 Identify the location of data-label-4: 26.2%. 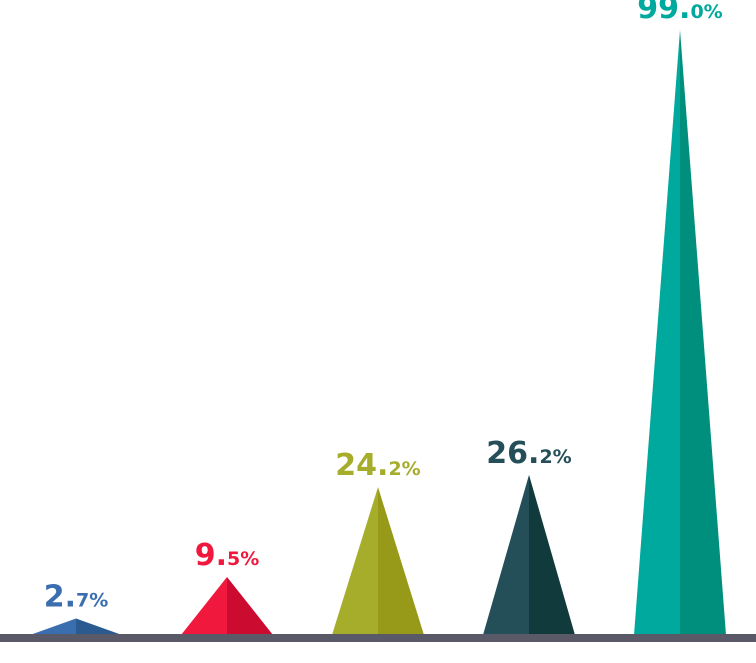
(528, 453).